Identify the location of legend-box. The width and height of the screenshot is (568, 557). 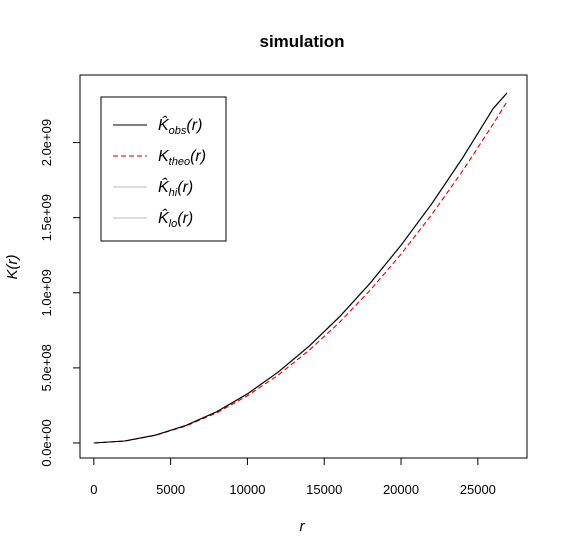
(163, 169).